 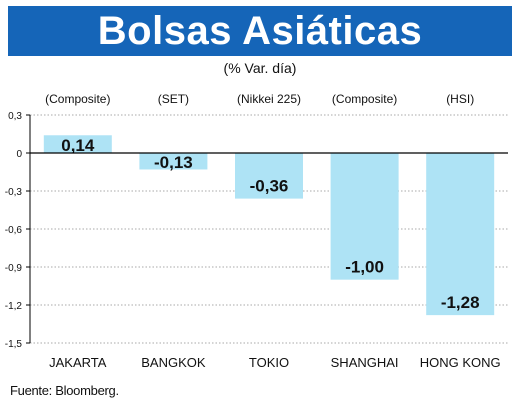 I want to click on category-label: JAKARTA, so click(x=78, y=362).